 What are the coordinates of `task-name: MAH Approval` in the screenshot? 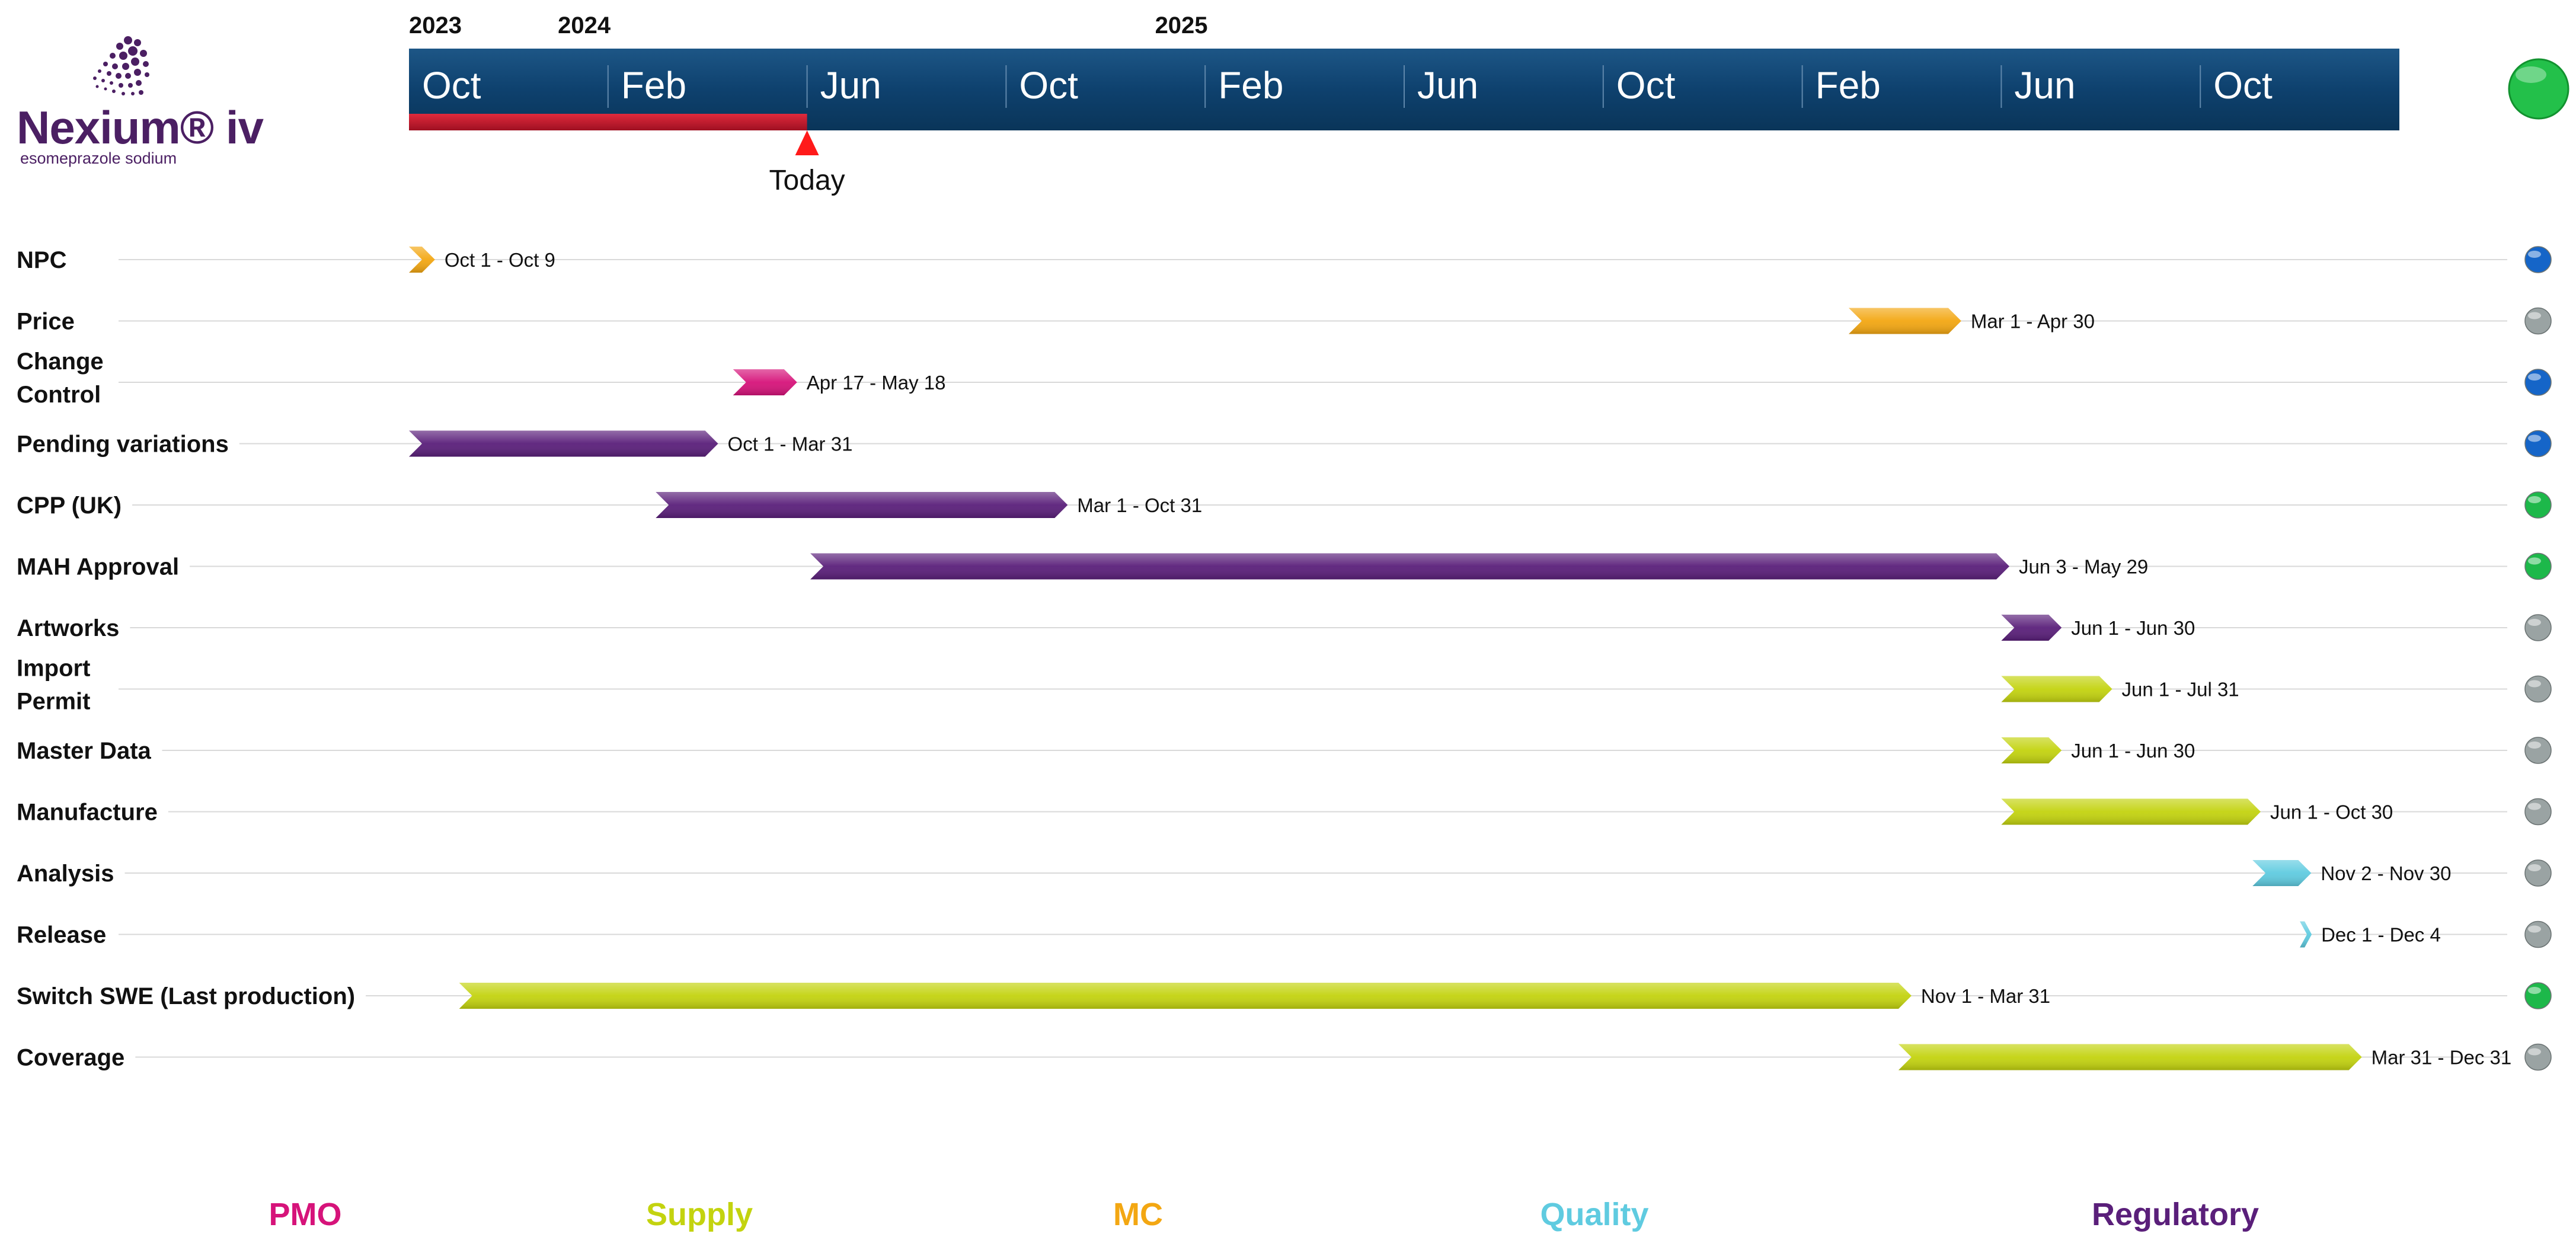 It's located at (98, 567).